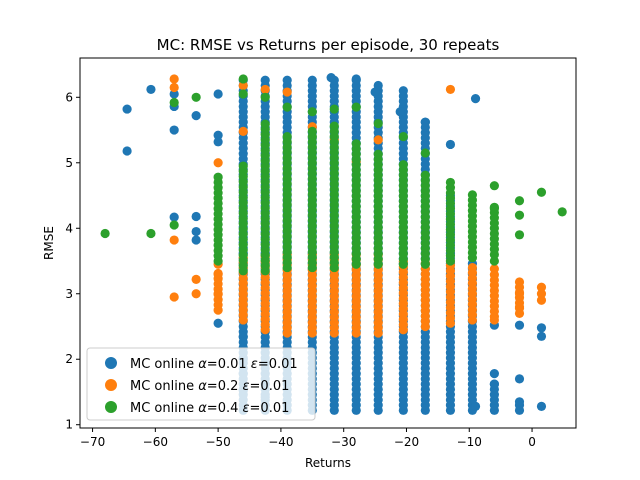  What do you see at coordinates (280, 442) in the screenshot?
I see `x-tick-label: −40` at bounding box center [280, 442].